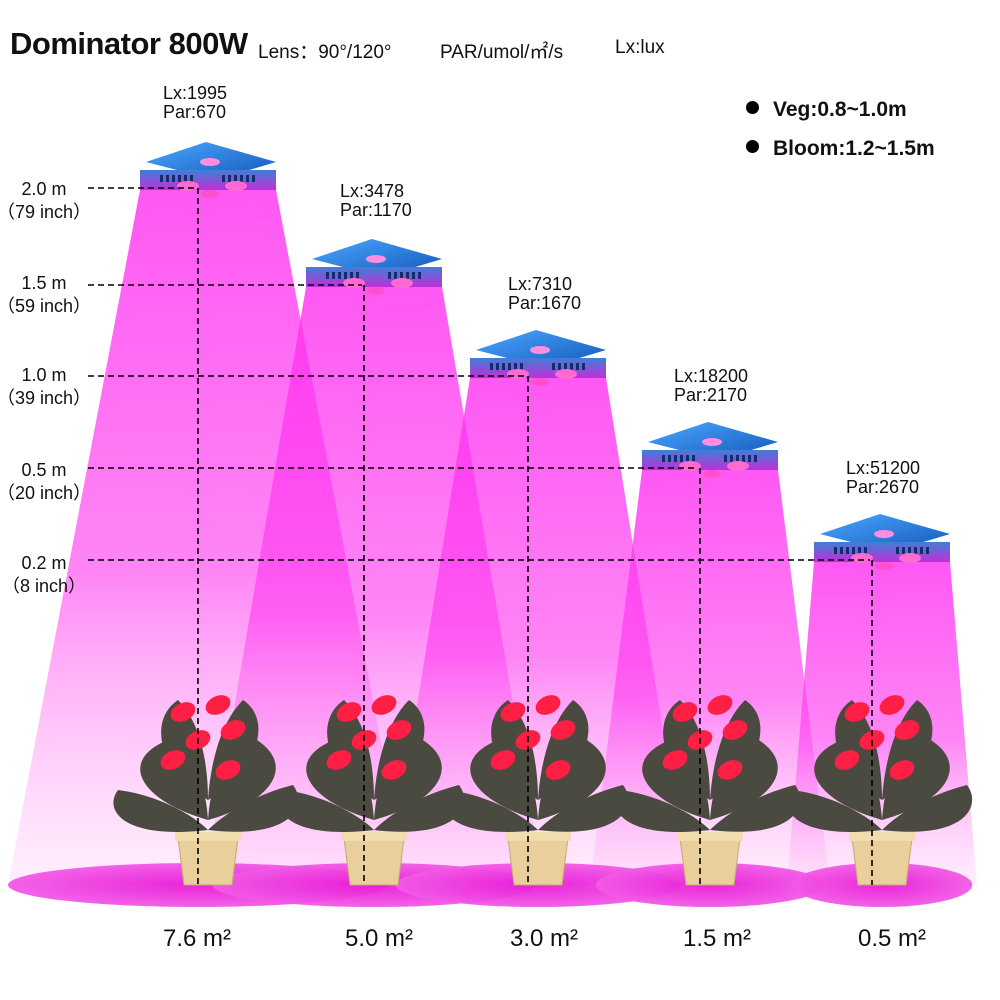 This screenshot has width=1000, height=1000. What do you see at coordinates (716, 938) in the screenshot?
I see `coverage-area-0-5m: 1.5 m²` at bounding box center [716, 938].